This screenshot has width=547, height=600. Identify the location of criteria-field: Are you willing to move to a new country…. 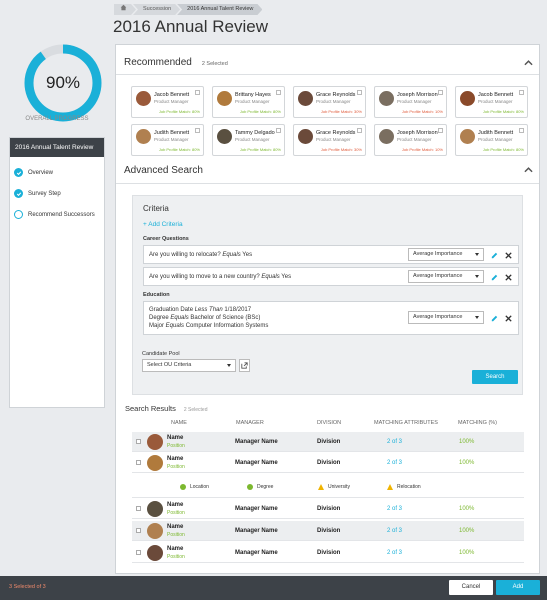
(205, 277).